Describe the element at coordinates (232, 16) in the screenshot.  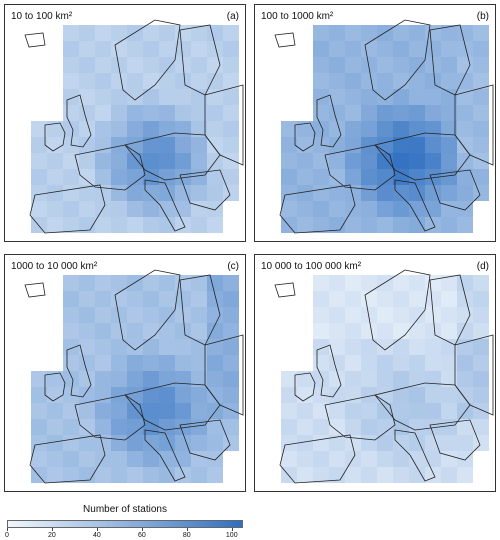
I see `panel-letter-a: (a)` at that location.